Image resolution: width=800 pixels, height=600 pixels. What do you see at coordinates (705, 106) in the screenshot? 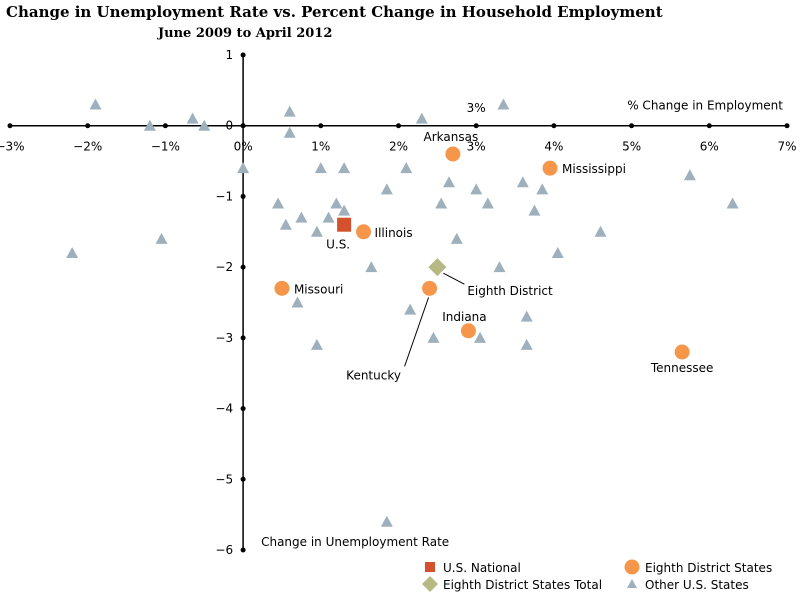
I see `x-axis-label: % Change in Employment` at bounding box center [705, 106].